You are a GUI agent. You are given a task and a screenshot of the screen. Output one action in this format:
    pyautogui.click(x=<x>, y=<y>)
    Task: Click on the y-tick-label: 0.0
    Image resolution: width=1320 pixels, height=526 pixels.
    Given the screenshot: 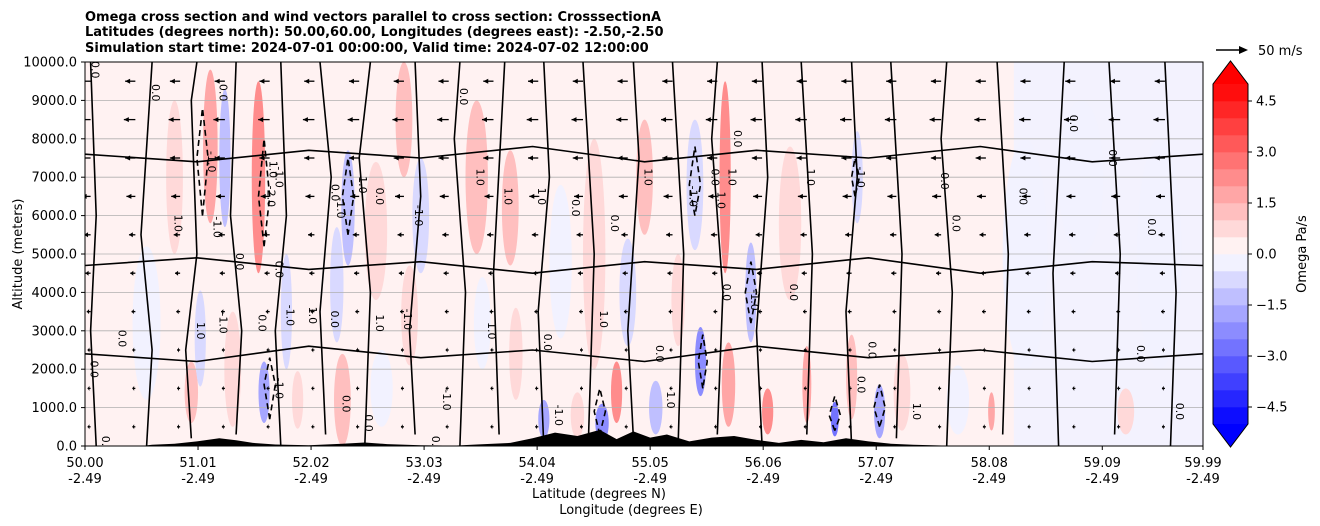 What is the action you would take?
    pyautogui.click(x=66, y=447)
    